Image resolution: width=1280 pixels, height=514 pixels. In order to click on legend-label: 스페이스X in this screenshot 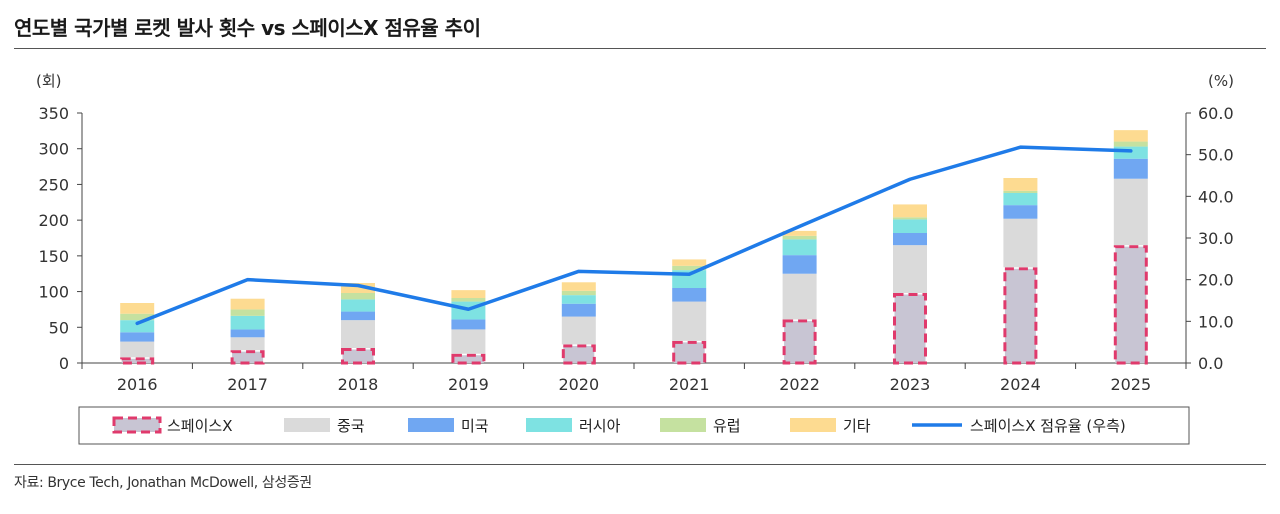, I will do `click(199, 426)`.